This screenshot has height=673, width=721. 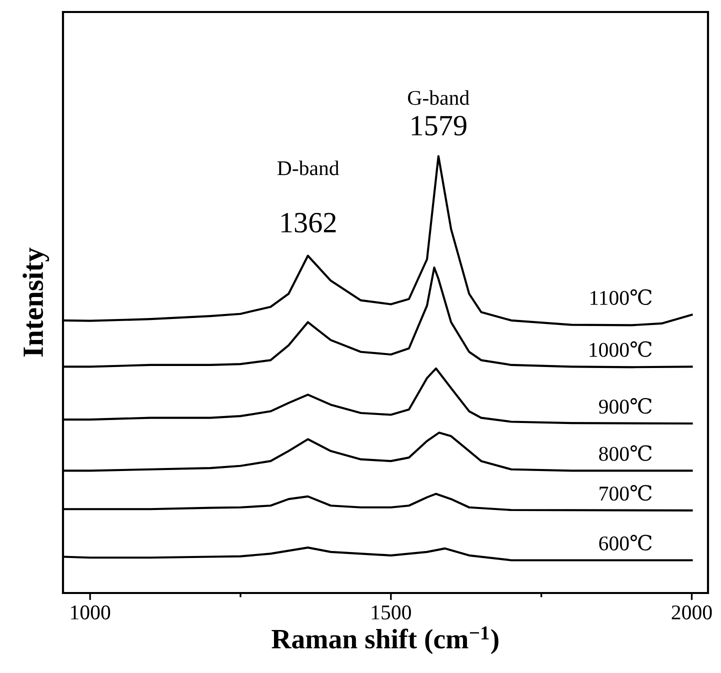 I want to click on series-label: 800℃, so click(x=625, y=453).